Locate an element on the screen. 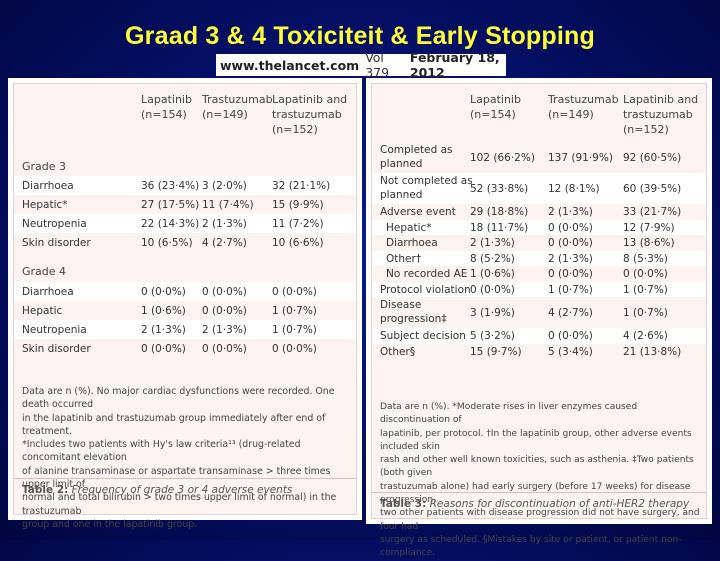 This screenshot has width=720, height=561. grade4-label: Grade 4 is located at coordinates (44, 271).